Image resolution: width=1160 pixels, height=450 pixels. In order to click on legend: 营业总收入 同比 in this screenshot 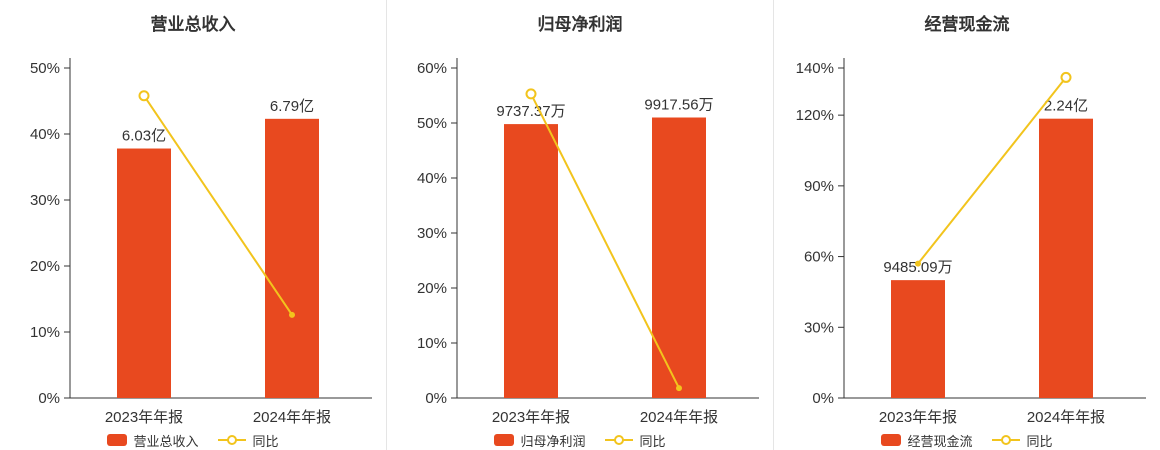, I will do `click(193, 440)`.